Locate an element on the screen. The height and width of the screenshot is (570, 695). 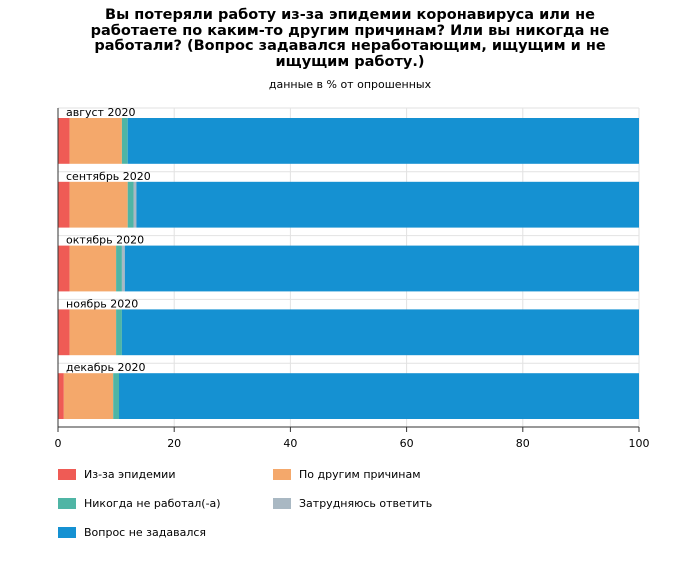
legend-label: По другим причинам is located at coordinates (360, 474).